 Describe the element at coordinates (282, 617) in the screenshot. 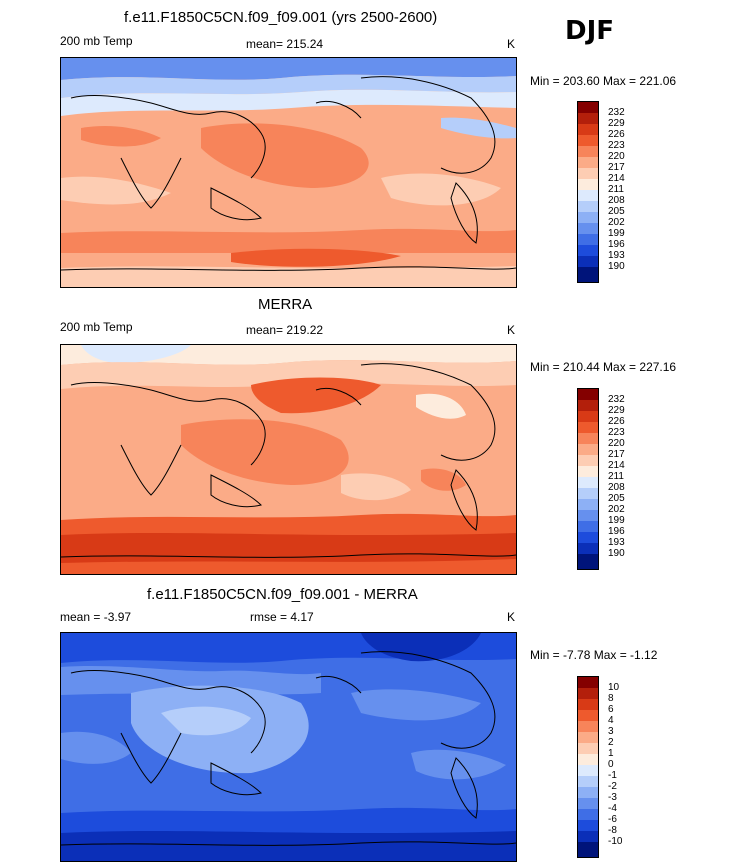

I see `panel3-rmse-label: rmse = 4.17` at that location.